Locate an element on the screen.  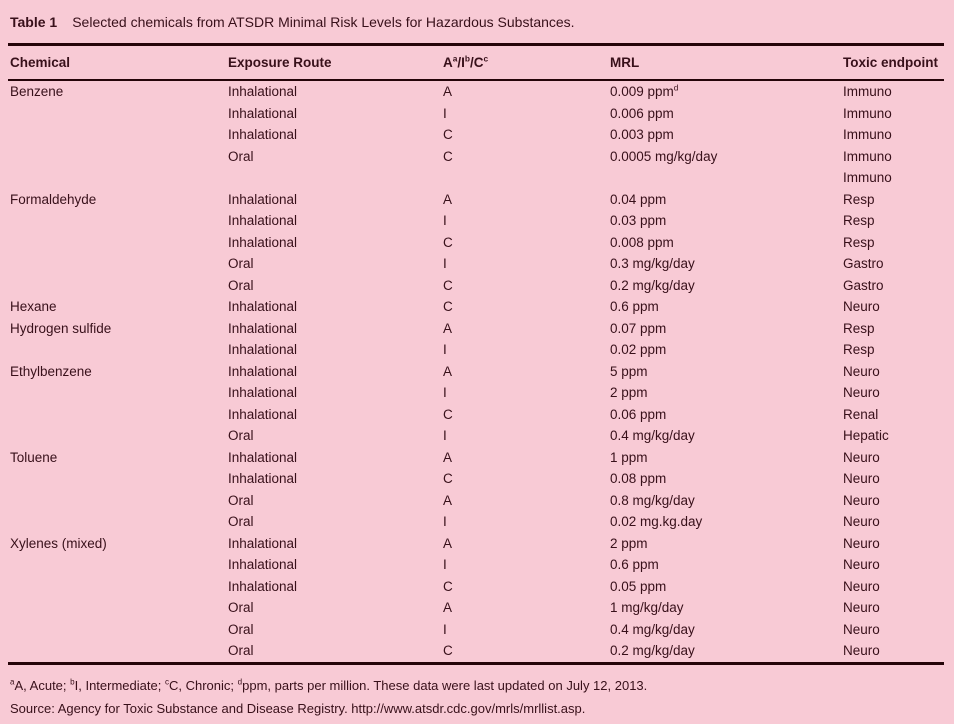
cell-chemical: Ethylbenzene is located at coordinates (51, 371).